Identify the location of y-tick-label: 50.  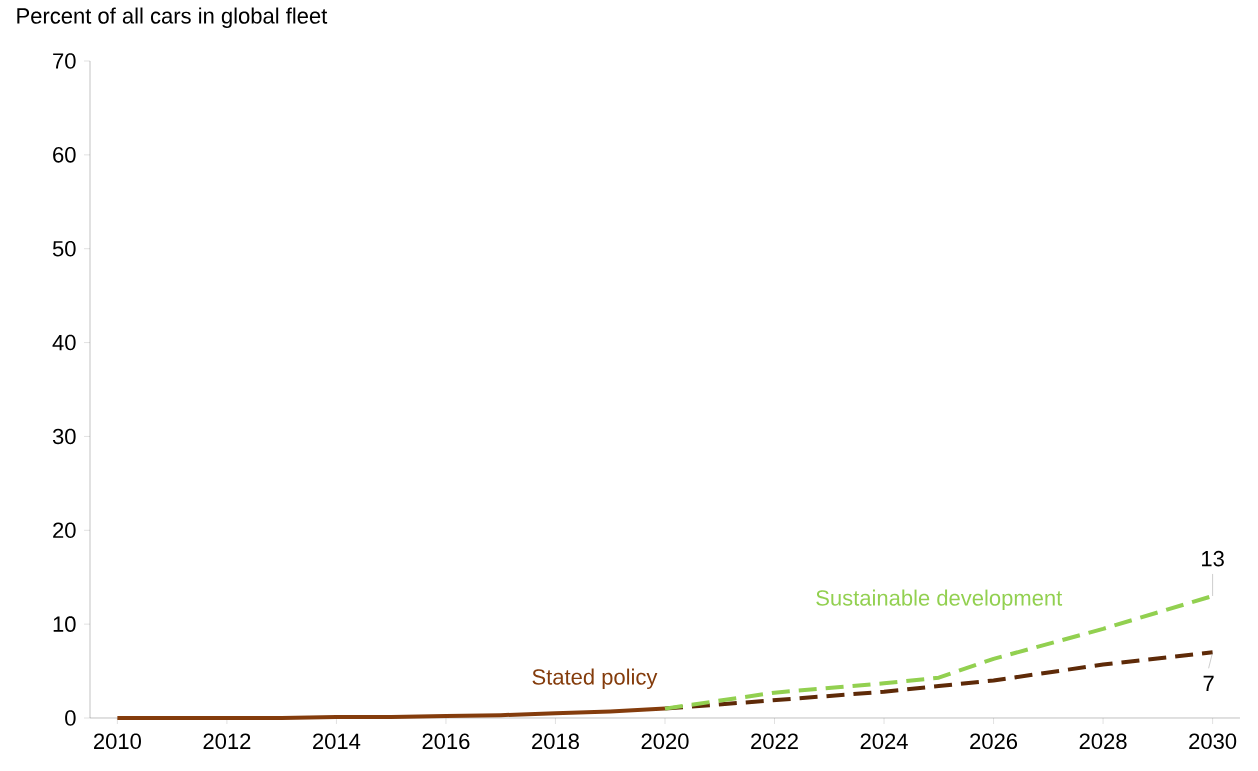
(64, 248).